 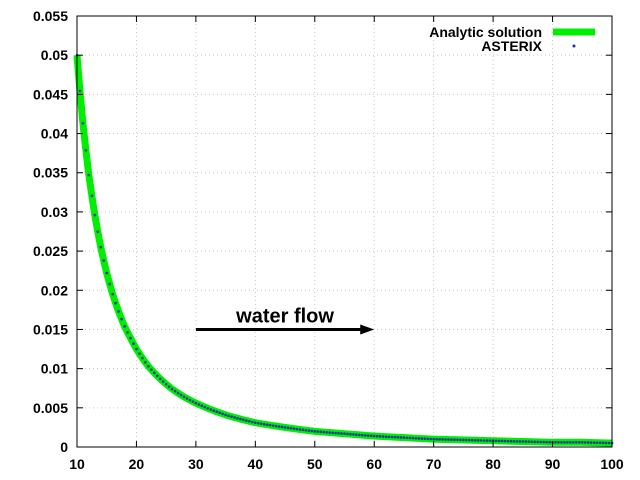 I want to click on x-tick-label: 40, so click(x=256, y=464).